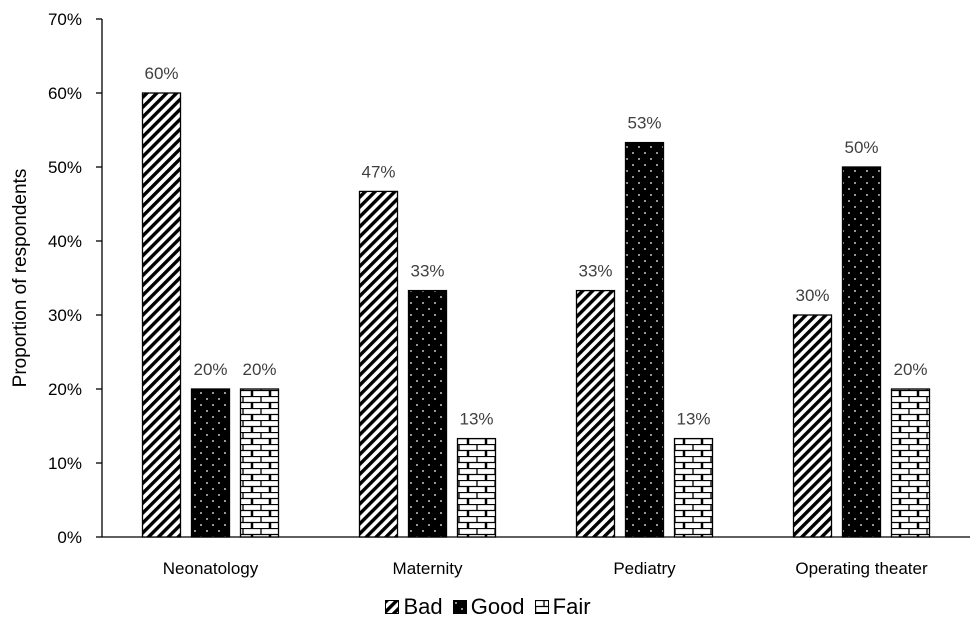 The image size is (976, 625). Describe the element at coordinates (20, 278) in the screenshot. I see `y-axis-label: Proportion of respondents` at that location.